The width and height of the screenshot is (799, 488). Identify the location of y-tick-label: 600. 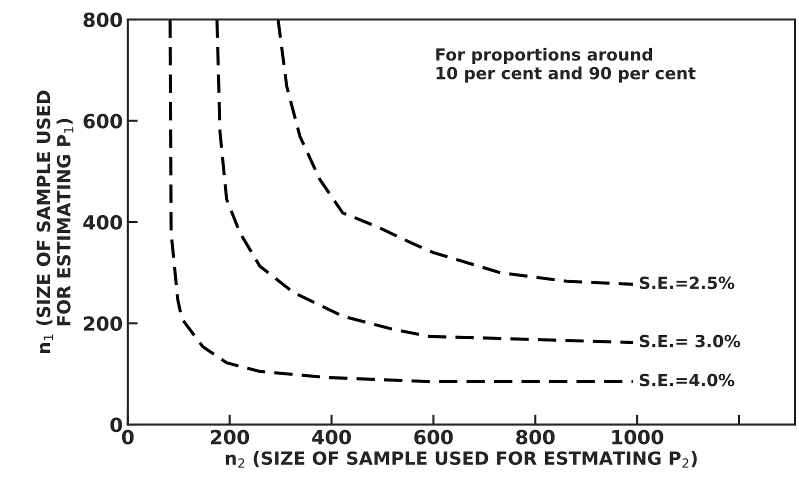
(103, 121).